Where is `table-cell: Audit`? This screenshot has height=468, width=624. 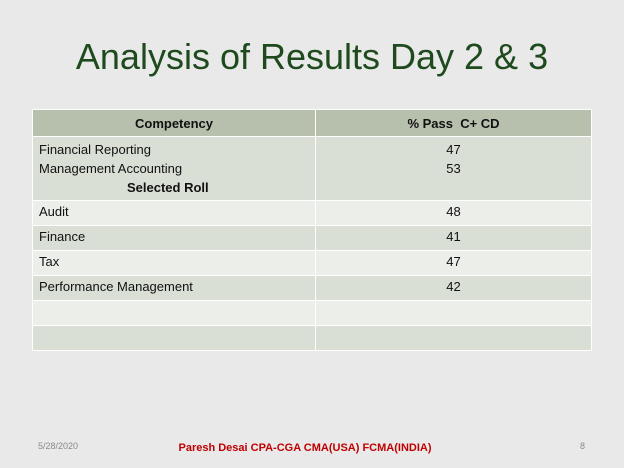 table-cell: Audit is located at coordinates (174, 213).